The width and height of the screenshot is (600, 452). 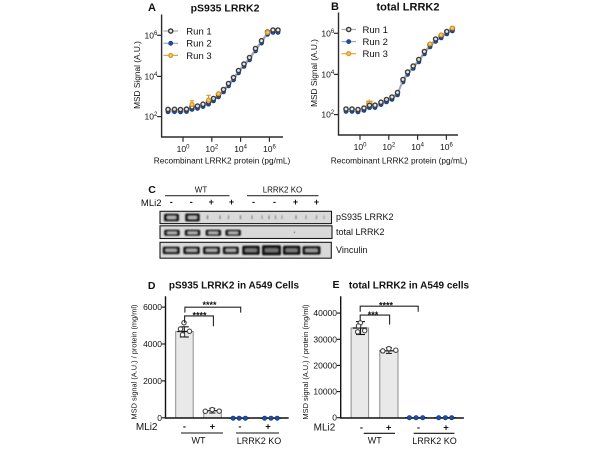 I want to click on svg-text: A, so click(x=152, y=8).